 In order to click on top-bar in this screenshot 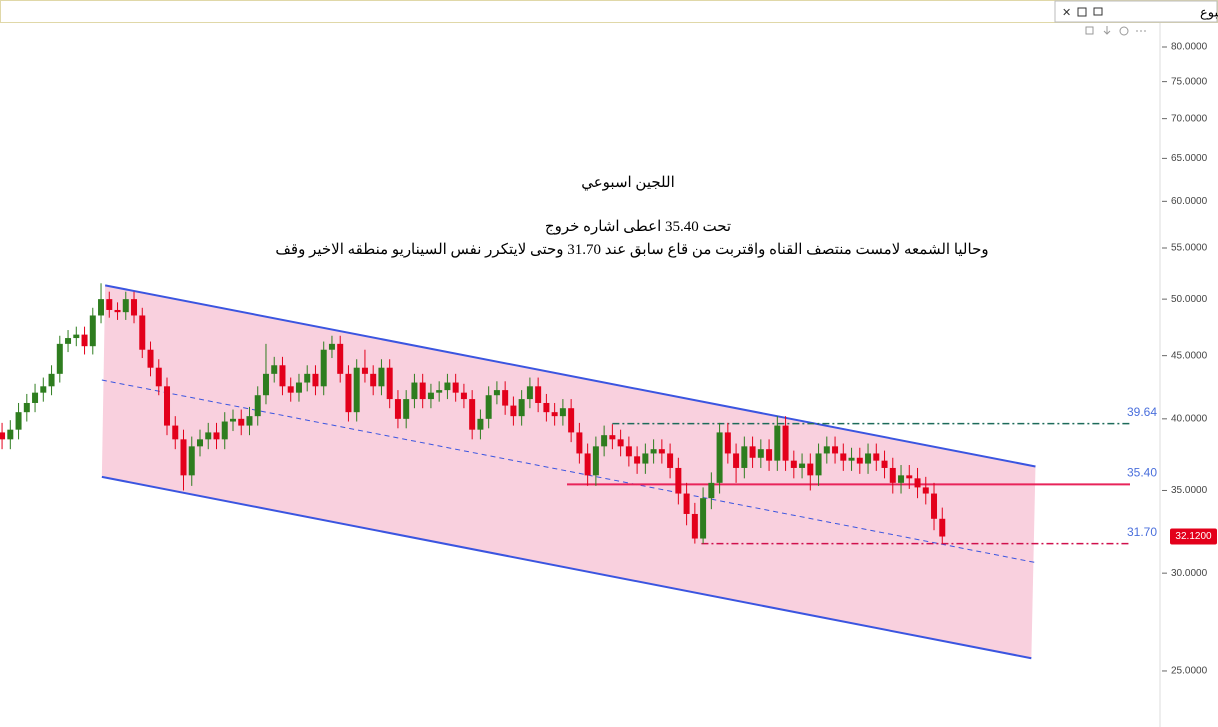, I will do `click(609, 11)`.